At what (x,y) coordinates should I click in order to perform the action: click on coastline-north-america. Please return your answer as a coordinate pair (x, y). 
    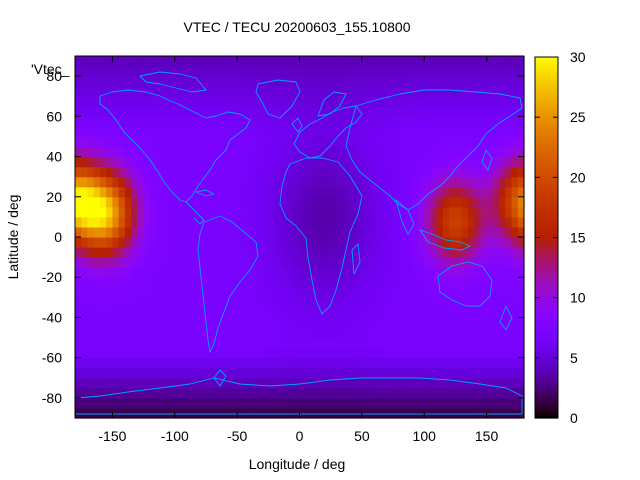
    Looking at the image, I should click on (175, 146).